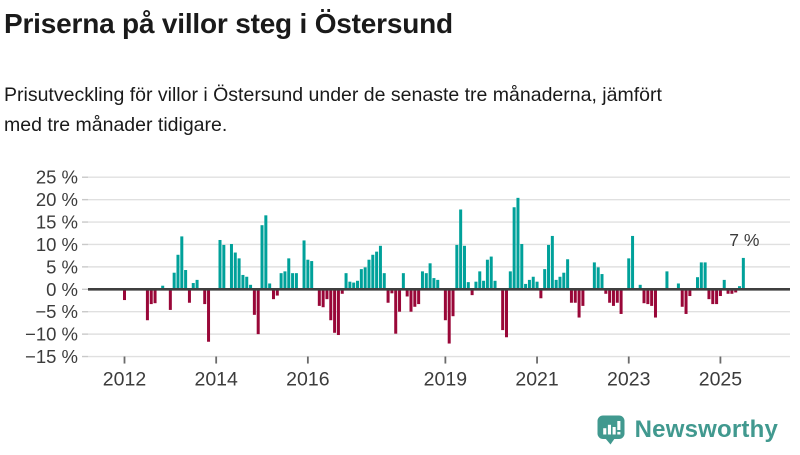  I want to click on y-tick-label: −10 %, so click(51, 334).